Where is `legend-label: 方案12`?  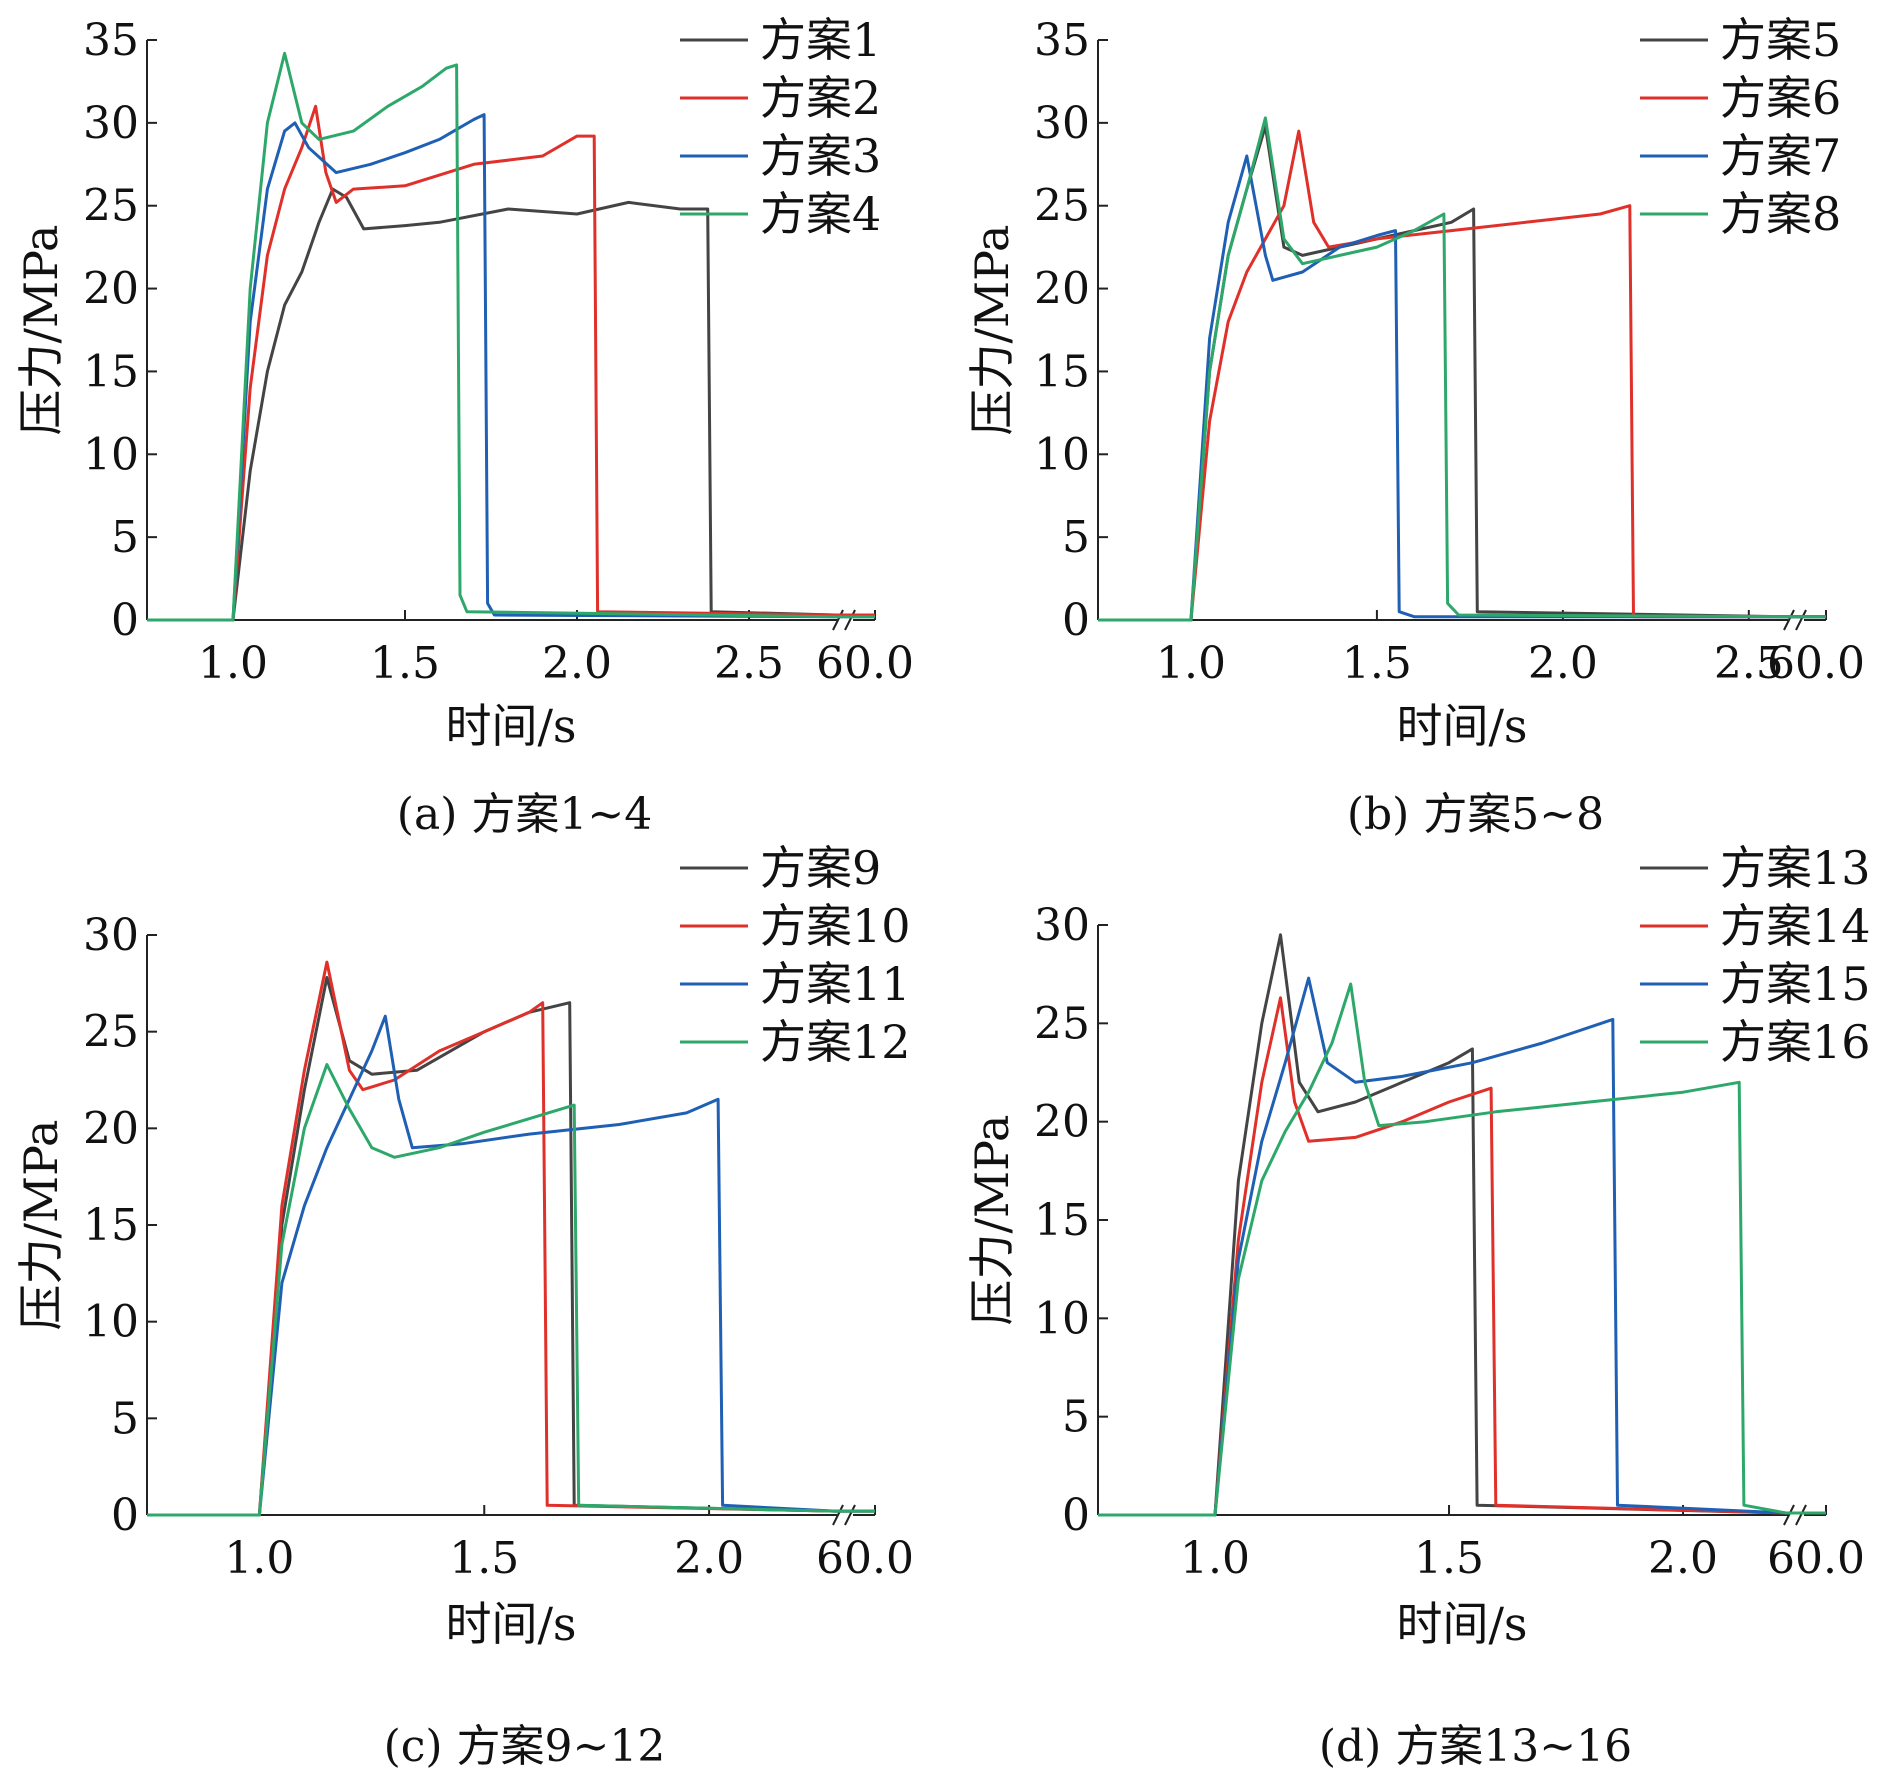
legend-label: 方案12 is located at coordinates (835, 1042).